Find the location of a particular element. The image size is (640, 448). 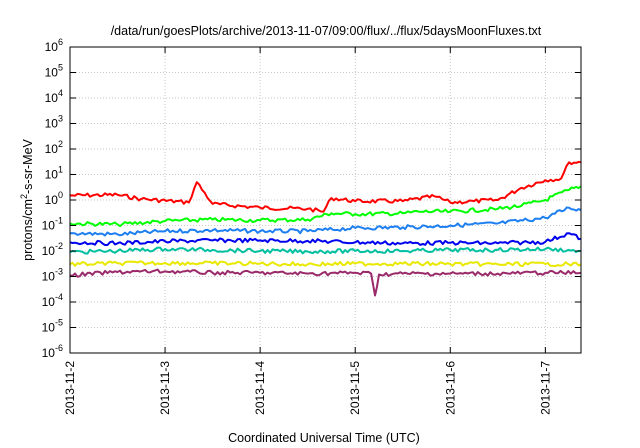

y-tick-exponent: -5 is located at coordinates (59, 323).